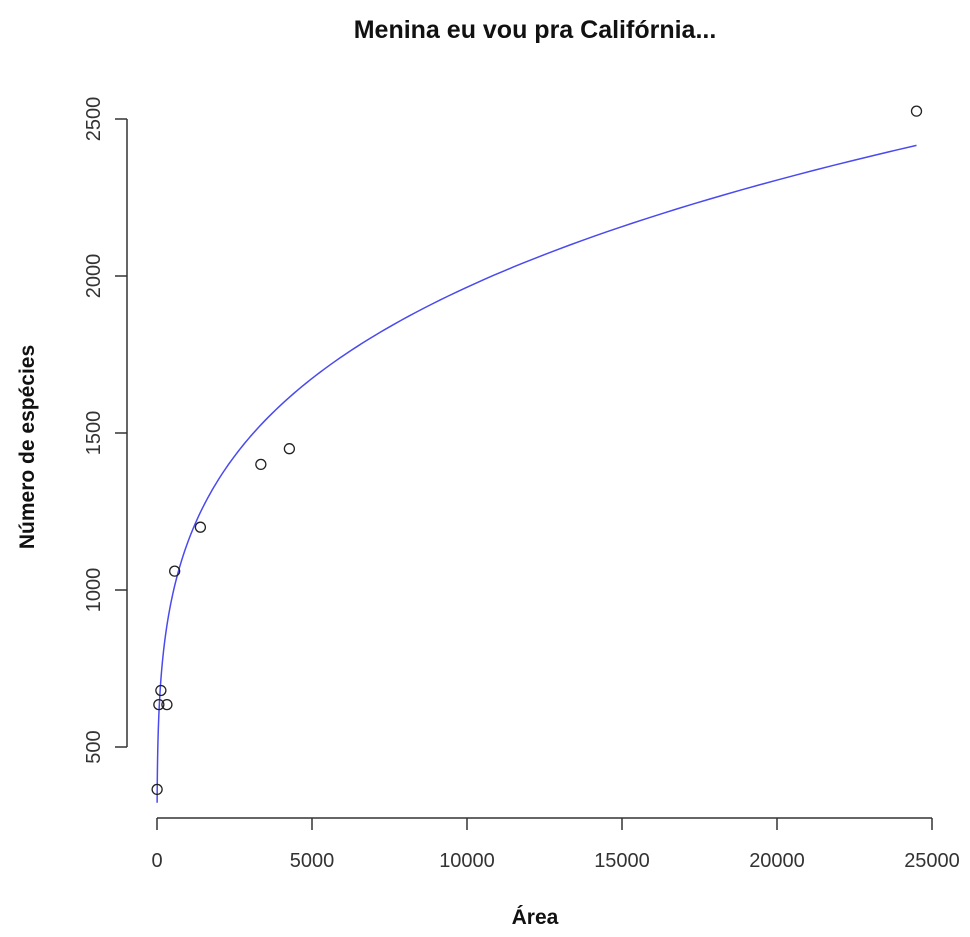  What do you see at coordinates (156, 861) in the screenshot?
I see `x-tick-label: 0` at bounding box center [156, 861].